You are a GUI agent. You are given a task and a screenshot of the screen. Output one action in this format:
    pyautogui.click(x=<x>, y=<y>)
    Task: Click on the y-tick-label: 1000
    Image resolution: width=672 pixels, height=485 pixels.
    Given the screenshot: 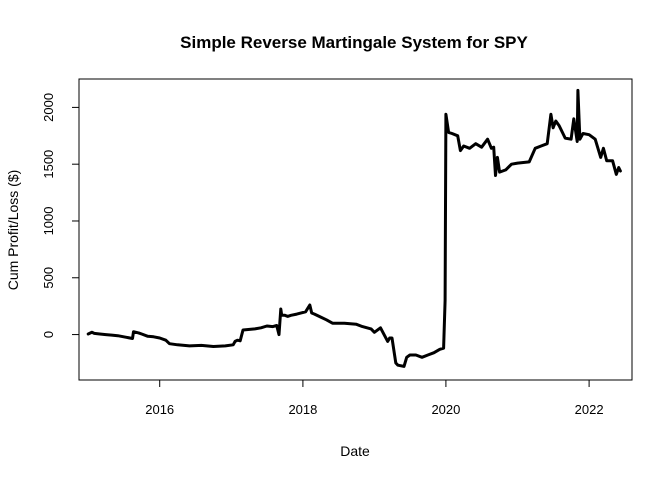 What is the action you would take?
    pyautogui.click(x=48, y=221)
    